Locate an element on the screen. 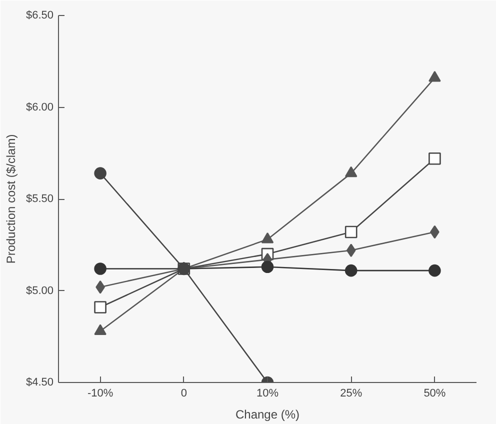 The image size is (496, 424). y-tick-label: $6.00 is located at coordinates (40, 107).